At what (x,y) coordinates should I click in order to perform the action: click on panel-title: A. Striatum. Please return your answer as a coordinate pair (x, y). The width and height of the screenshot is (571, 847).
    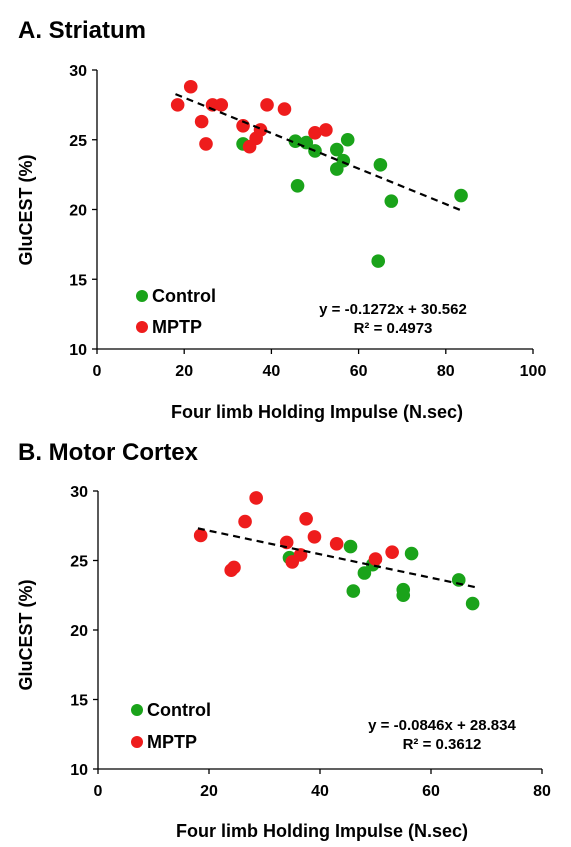
    Looking at the image, I should click on (82, 30).